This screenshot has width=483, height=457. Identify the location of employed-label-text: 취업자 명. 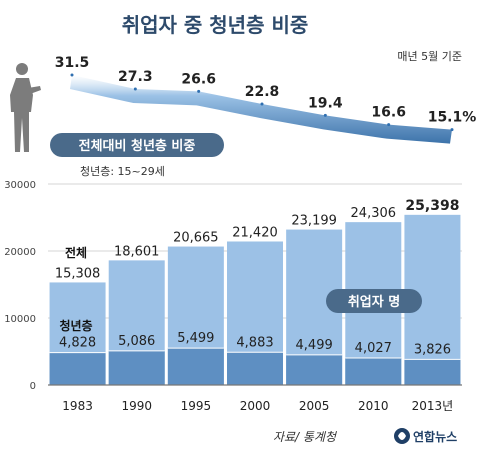
(374, 302).